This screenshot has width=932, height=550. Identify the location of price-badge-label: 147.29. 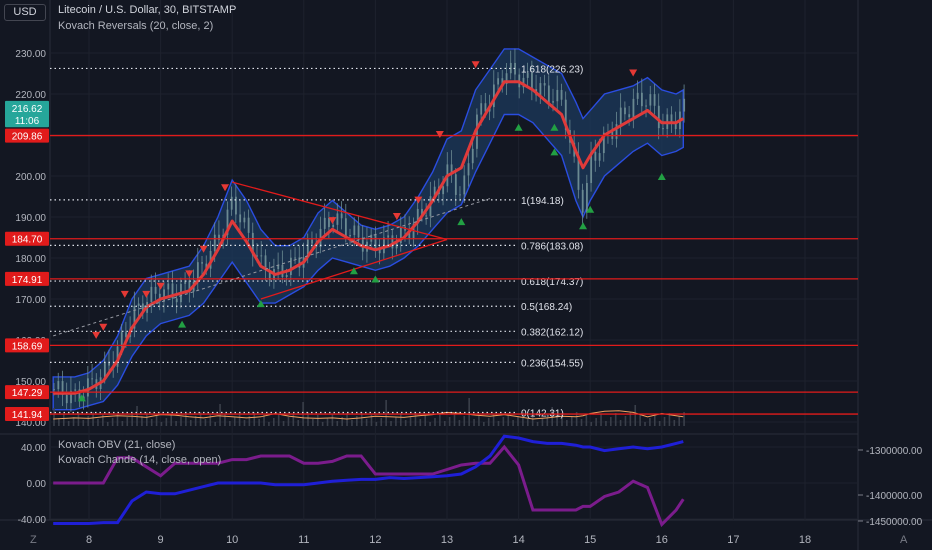
(27, 393).